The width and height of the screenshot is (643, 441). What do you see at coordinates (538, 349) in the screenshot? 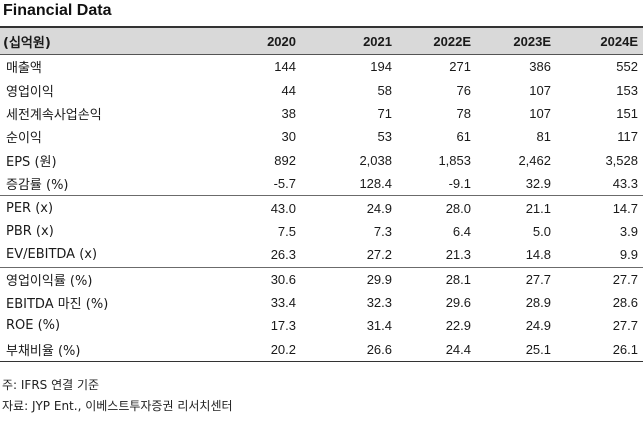
I see `table-cell: 25.1` at bounding box center [538, 349].